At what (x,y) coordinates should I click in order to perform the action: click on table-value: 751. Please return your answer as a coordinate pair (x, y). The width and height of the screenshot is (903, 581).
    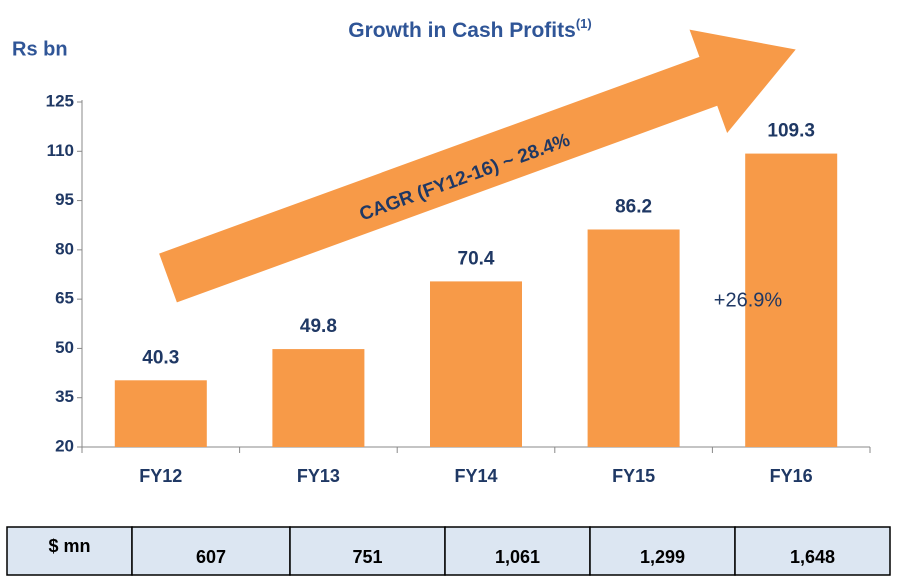
    Looking at the image, I should click on (367, 557).